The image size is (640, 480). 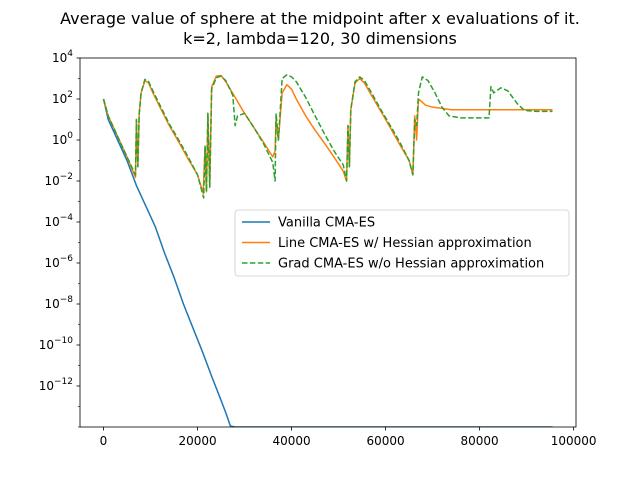 I want to click on y-tick-label: 10⁻¹⁰, so click(x=56, y=344).